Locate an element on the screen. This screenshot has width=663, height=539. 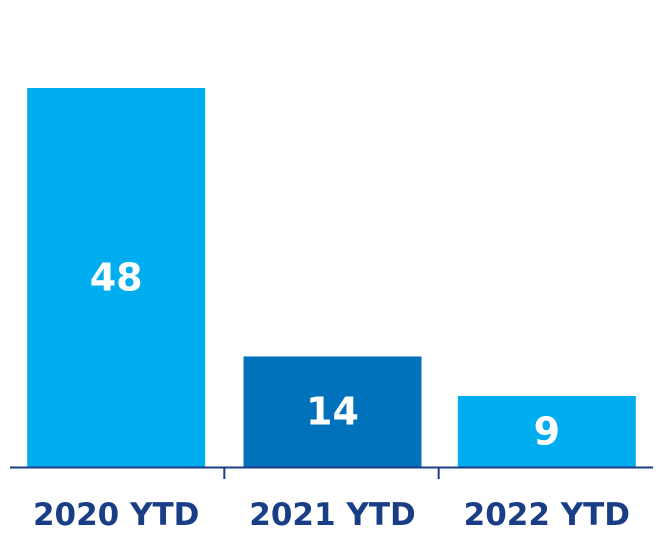
x-tick-labels-group: 2020 YTD 2021 YTD 2022 YTD is located at coordinates (331, 515).